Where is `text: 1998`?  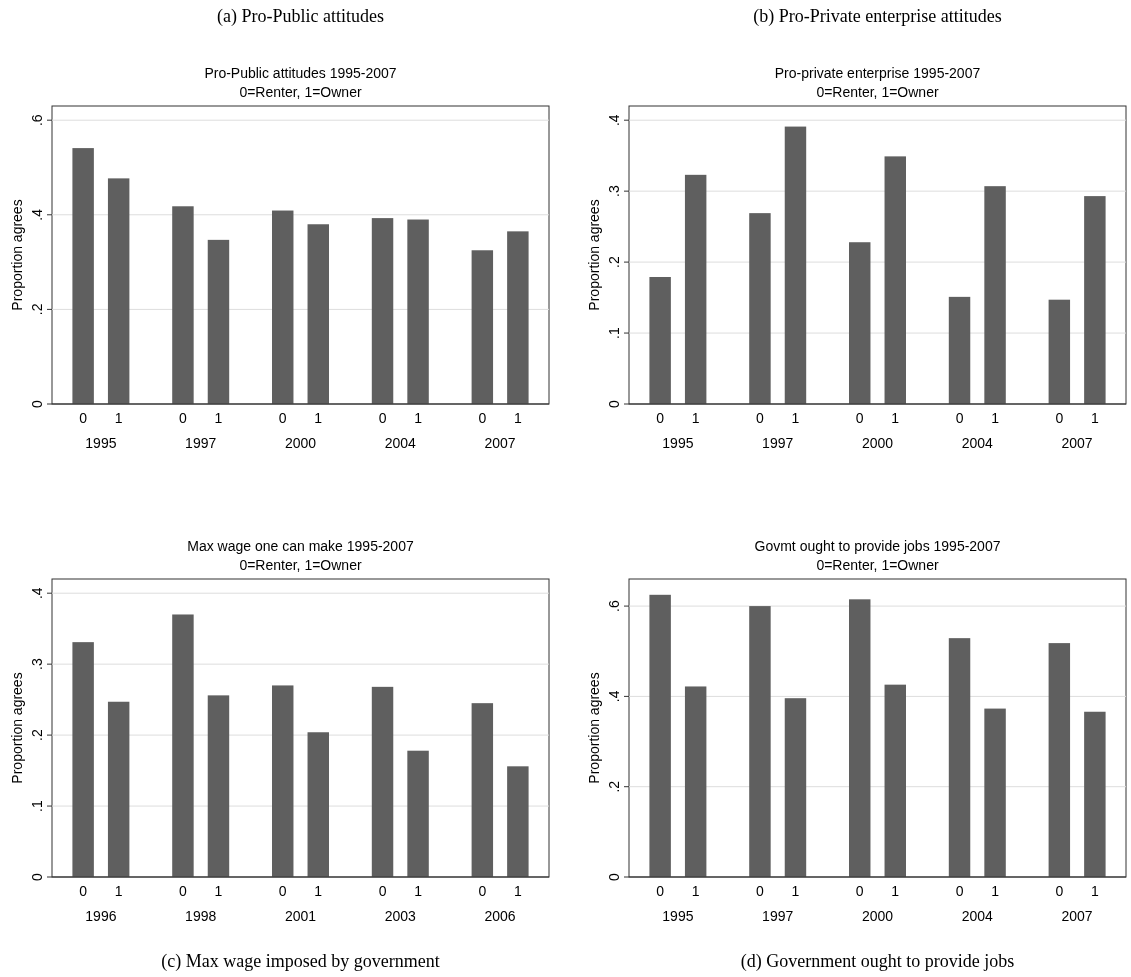 text: 1998 is located at coordinates (201, 916).